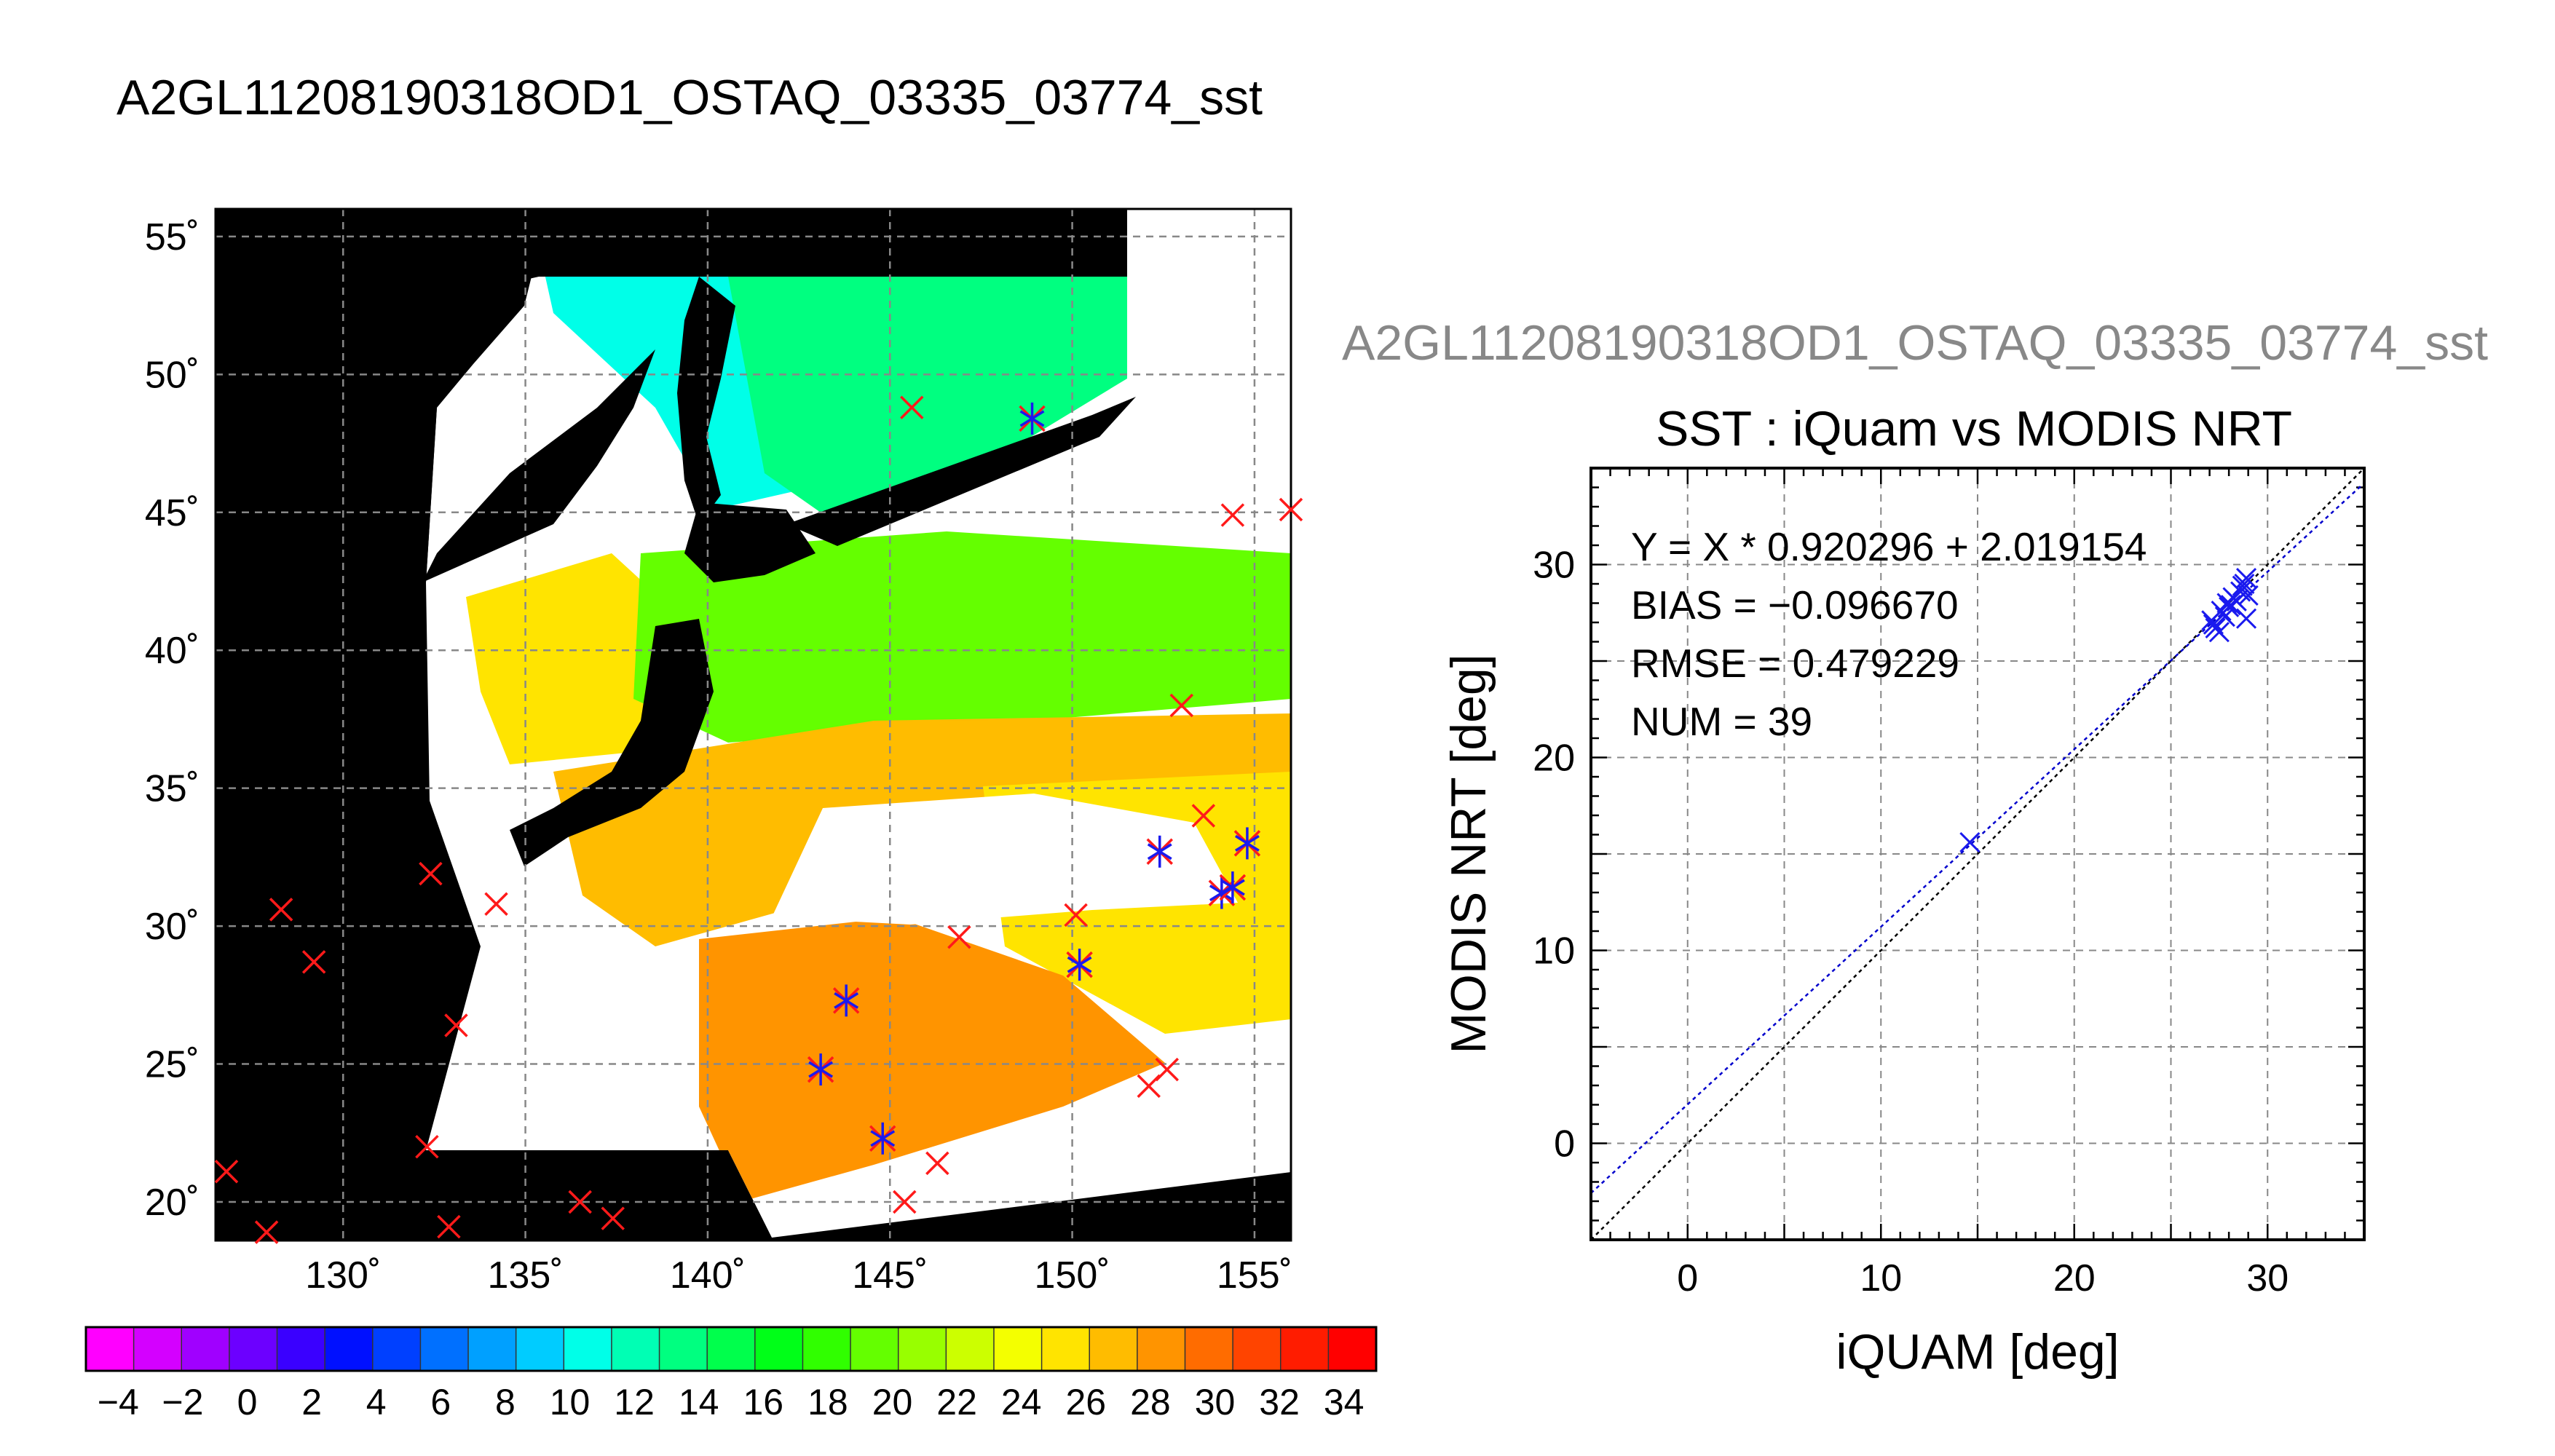  I want to click on lon-tick-label: 150˚, so click(1072, 1275).